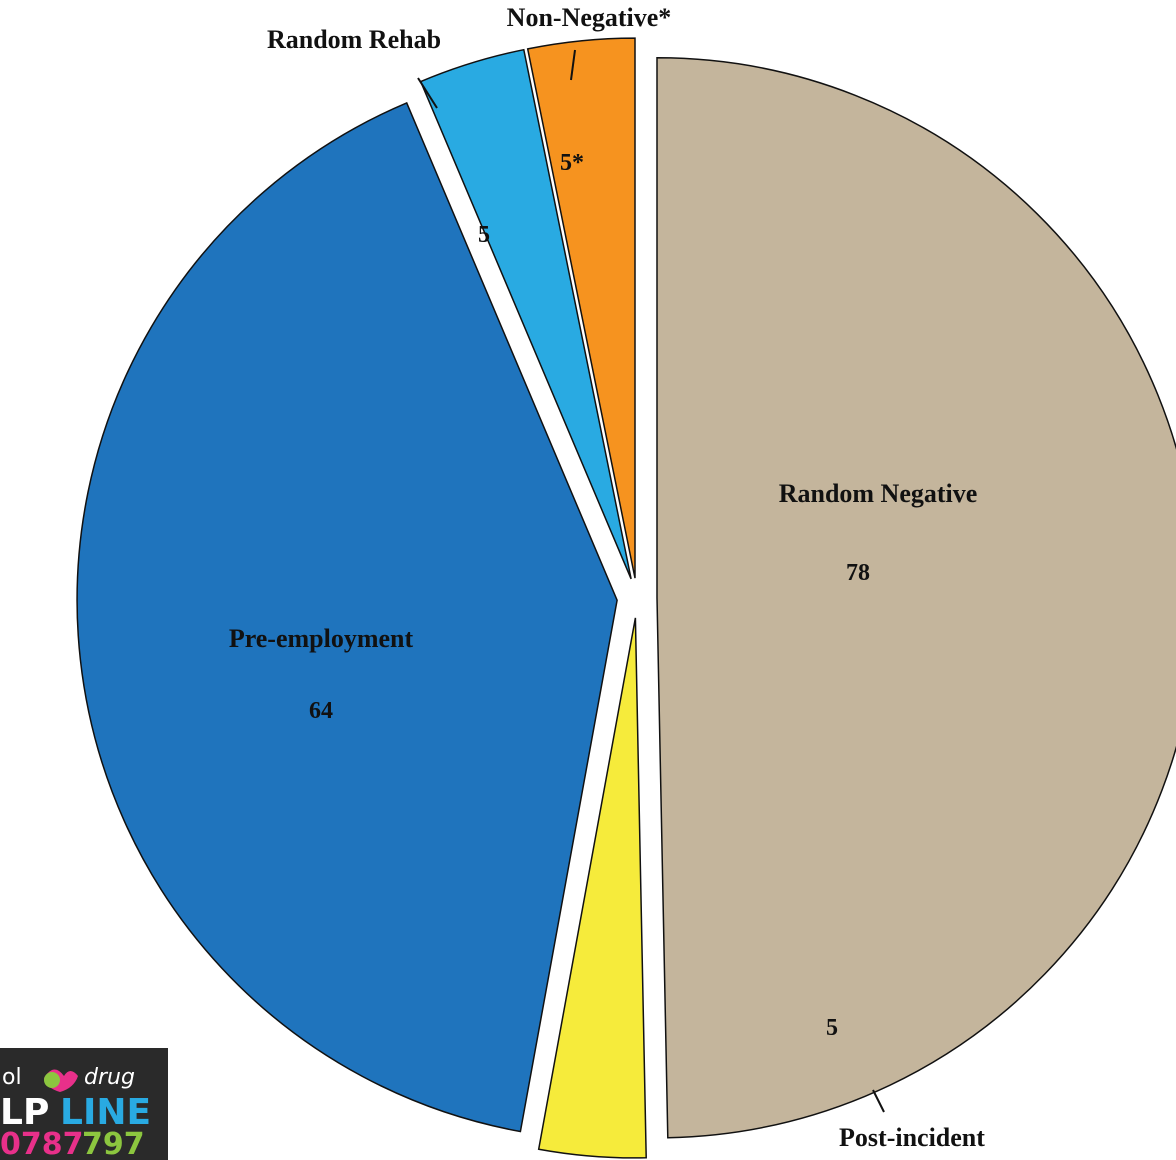  Describe the element at coordinates (113, 1143) in the screenshot. I see `svg-text: 797` at that location.